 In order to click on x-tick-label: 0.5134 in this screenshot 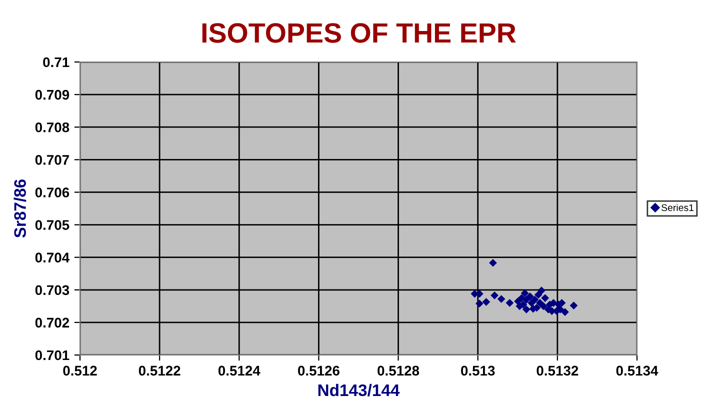, I will do `click(637, 371)`.